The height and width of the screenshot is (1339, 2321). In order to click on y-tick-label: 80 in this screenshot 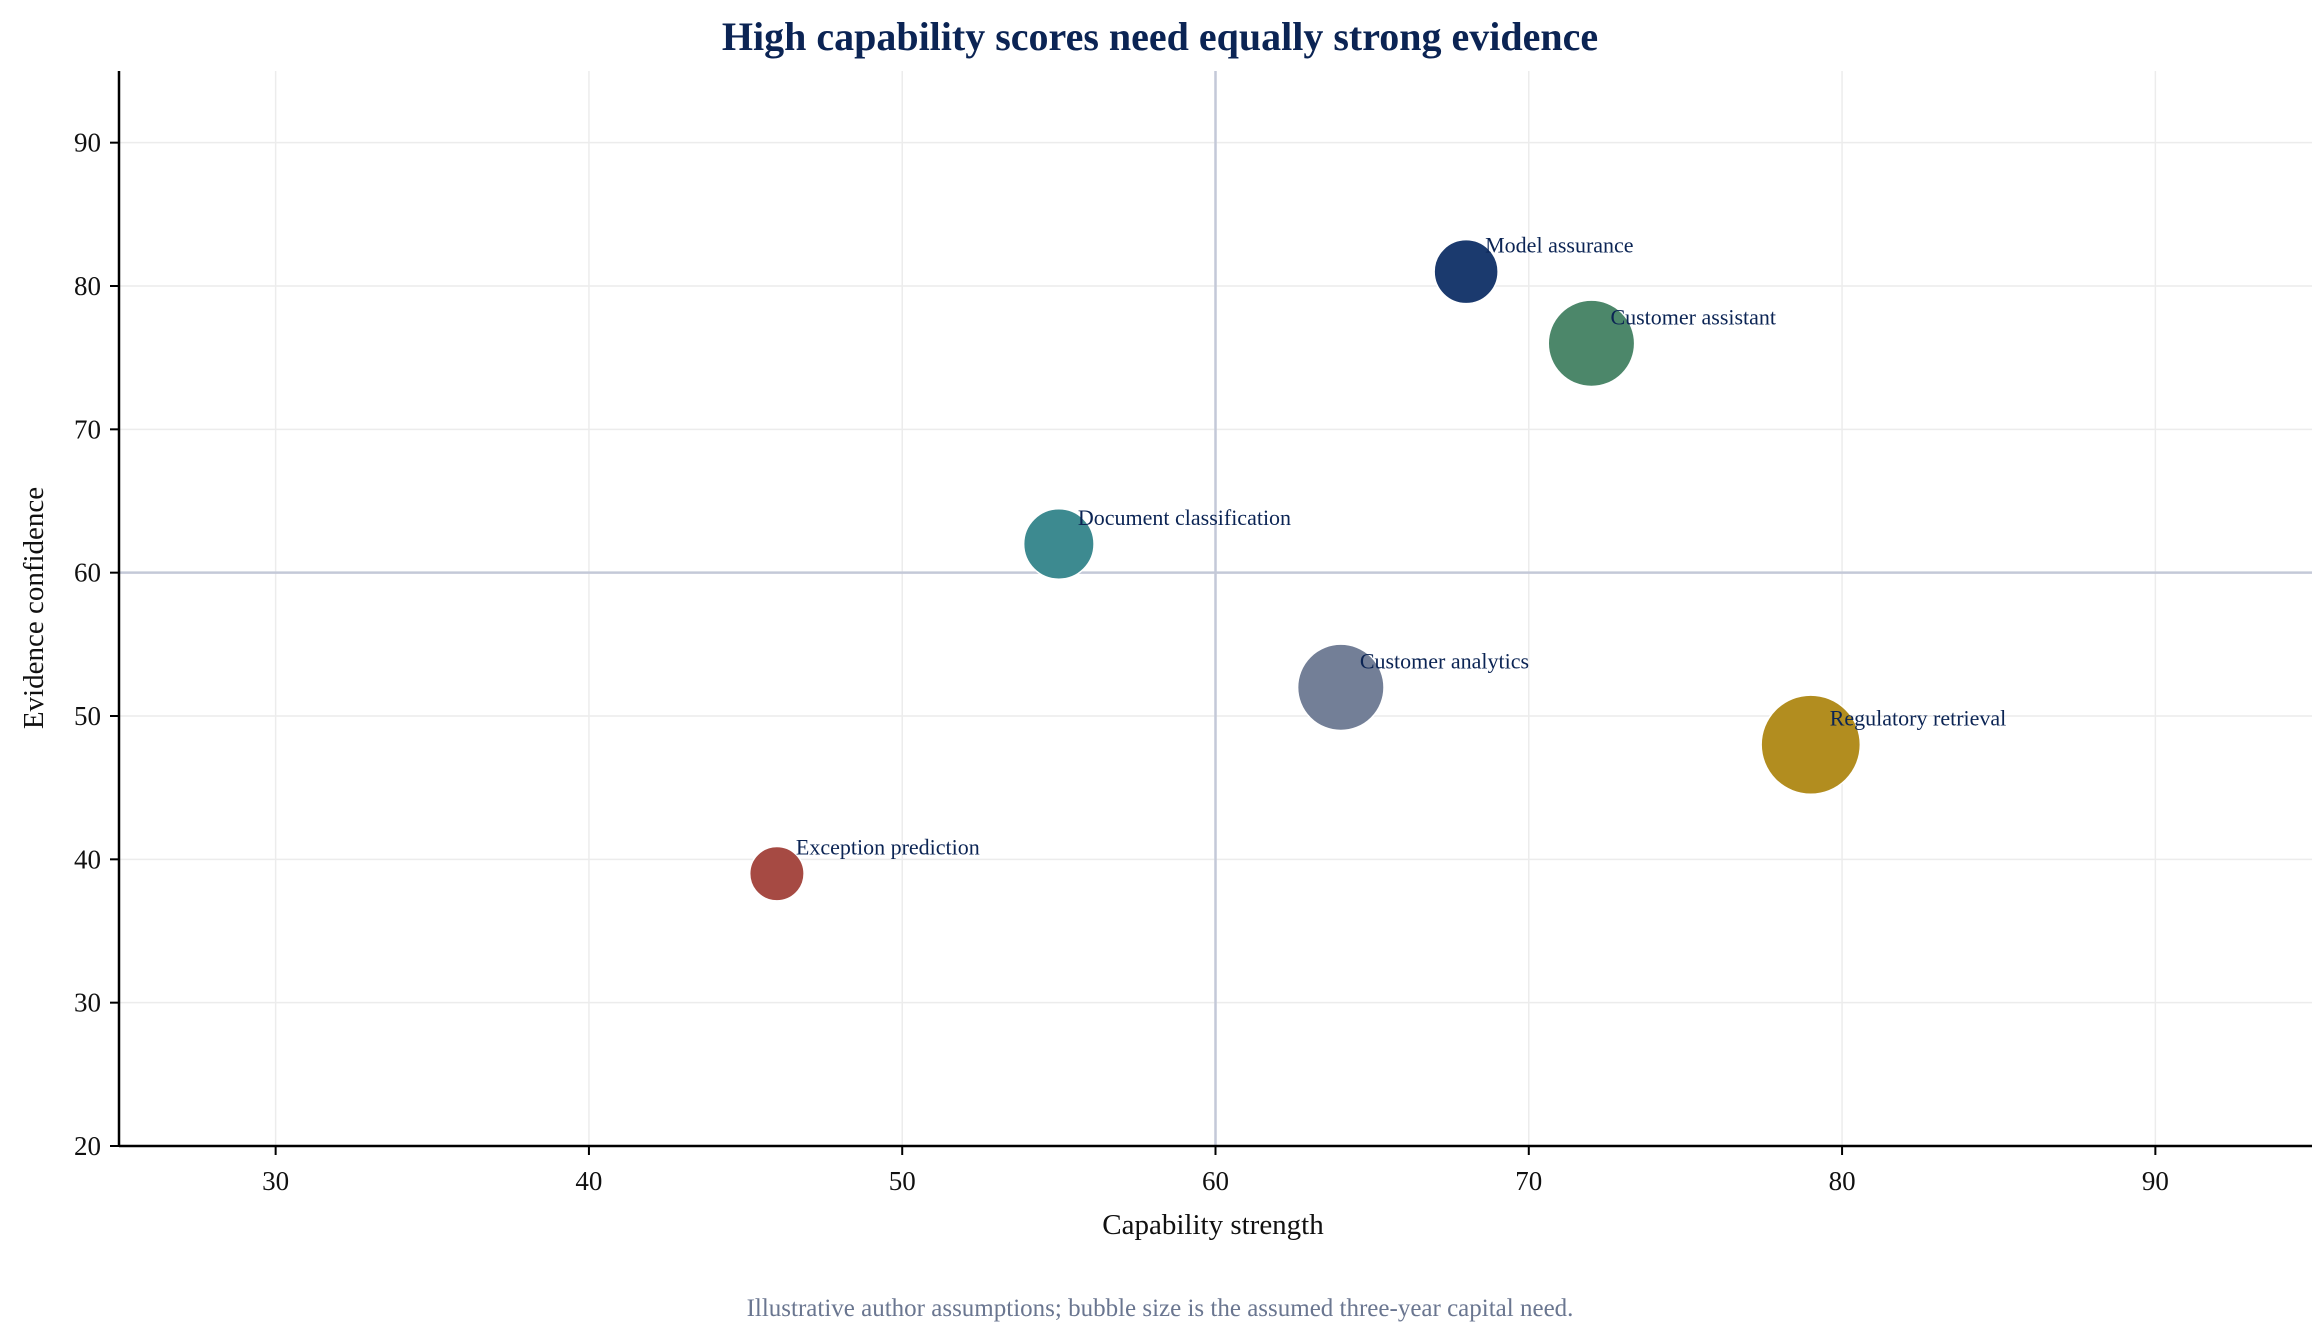, I will do `click(87, 286)`.